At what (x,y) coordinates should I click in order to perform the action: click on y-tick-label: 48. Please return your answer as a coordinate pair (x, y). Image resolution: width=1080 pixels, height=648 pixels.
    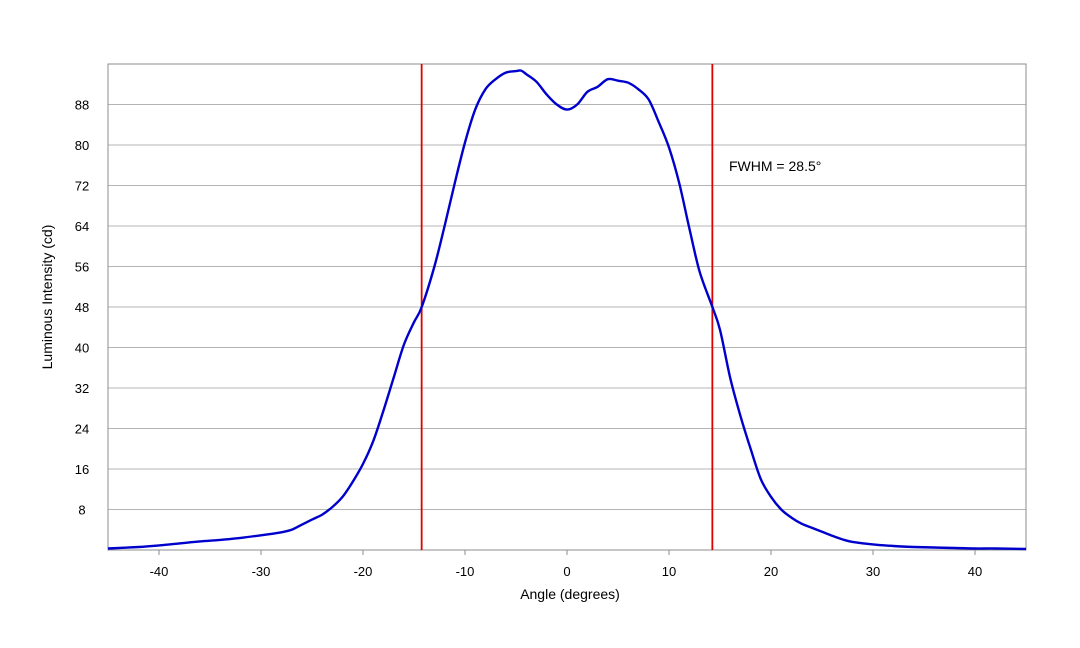
    Looking at the image, I should click on (82, 307).